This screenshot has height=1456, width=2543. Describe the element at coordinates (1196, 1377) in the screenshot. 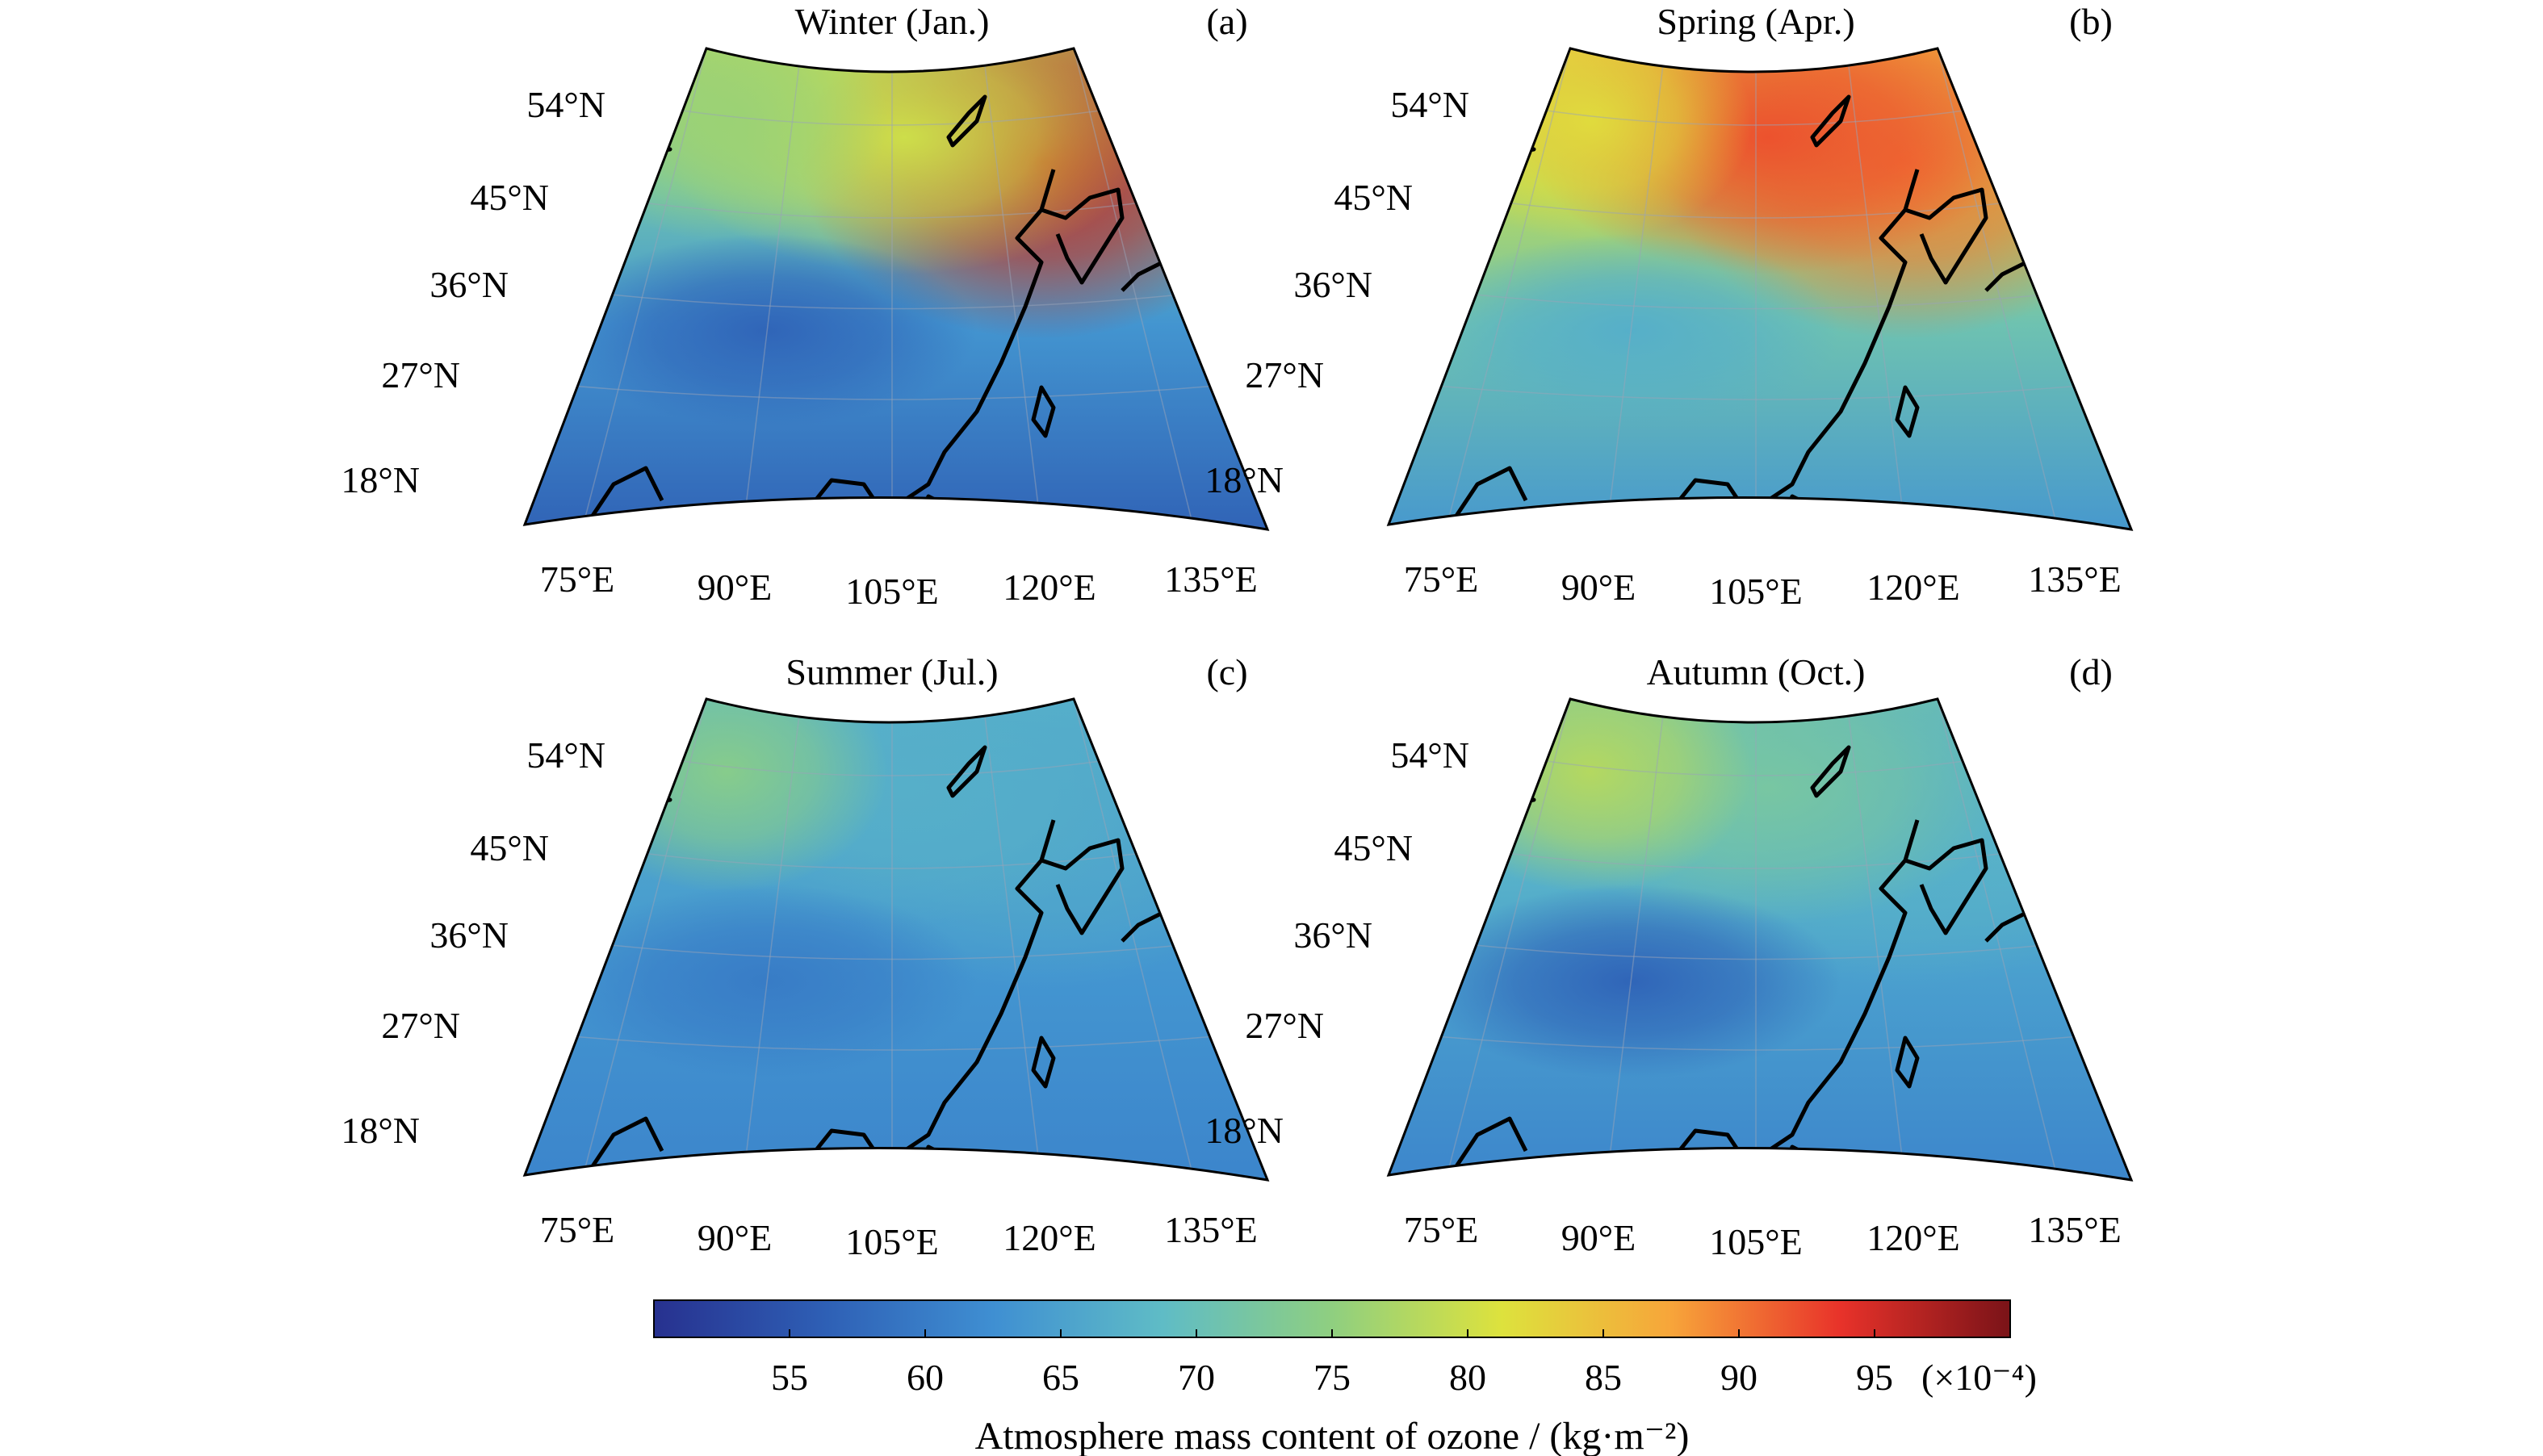

I see `colorbar-tick-label: 70` at that location.